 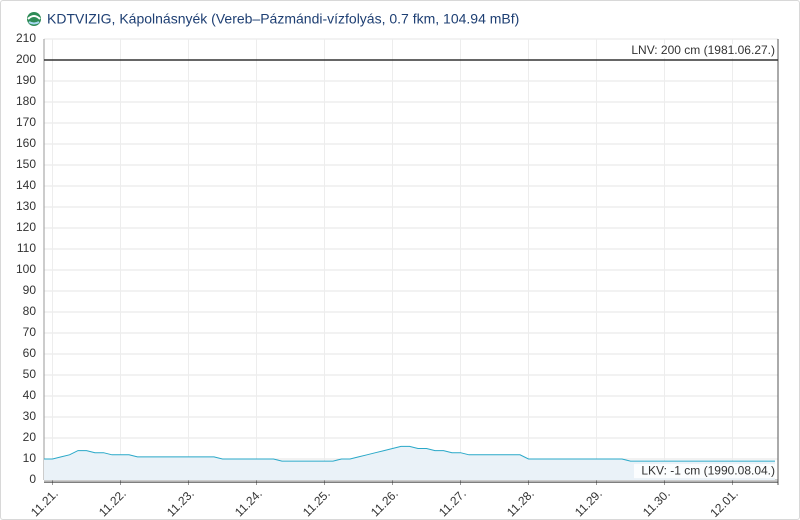 What do you see at coordinates (26, 185) in the screenshot?
I see `y-tick-label: 140` at bounding box center [26, 185].